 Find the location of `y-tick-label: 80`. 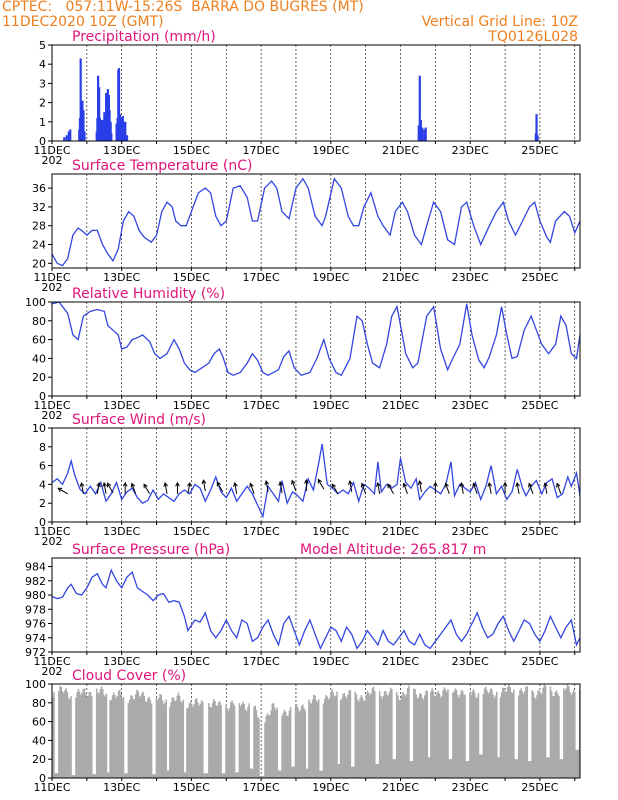

y-tick-label: 80 is located at coordinates (39, 703).